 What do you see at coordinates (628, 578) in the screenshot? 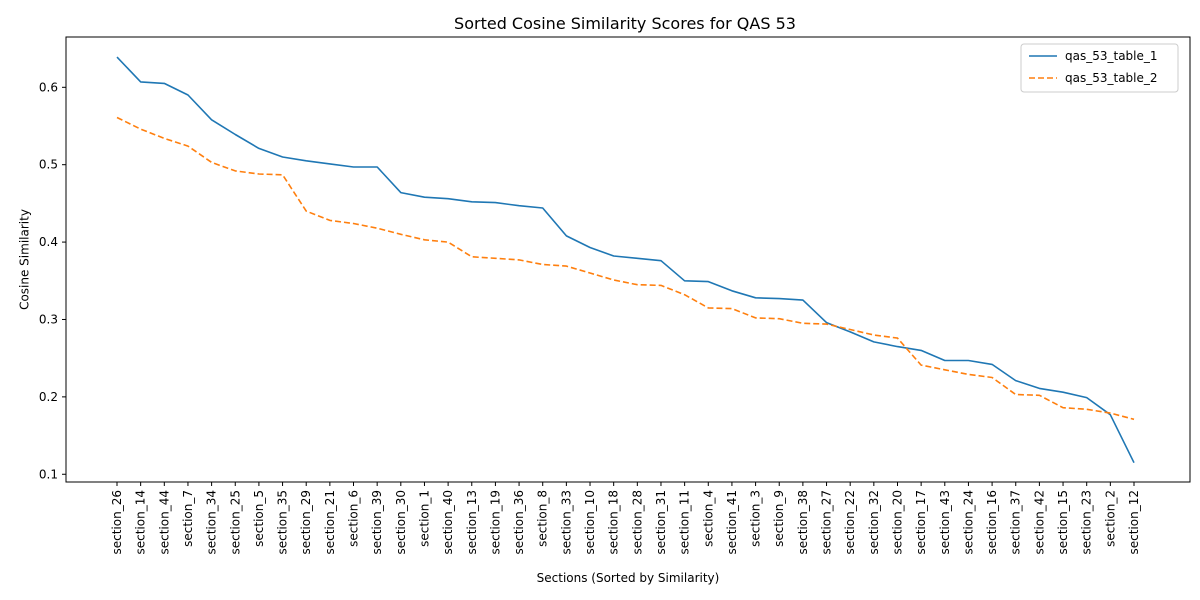
I see `x-axis-title: Sections (Sorted by Similarity)` at bounding box center [628, 578].